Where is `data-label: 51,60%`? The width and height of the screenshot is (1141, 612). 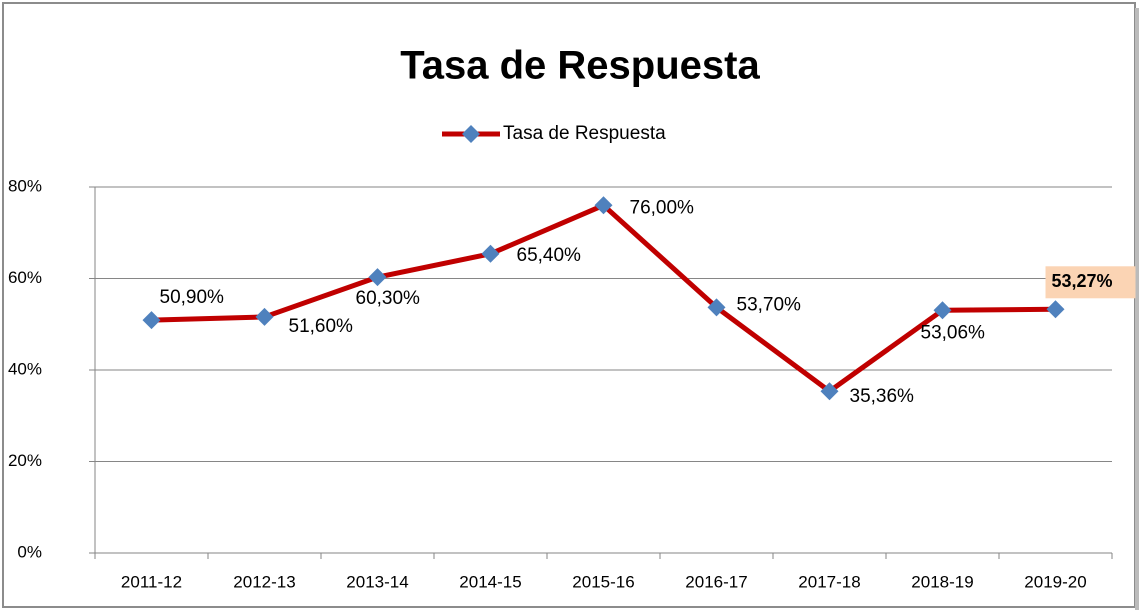 data-label: 51,60% is located at coordinates (321, 326).